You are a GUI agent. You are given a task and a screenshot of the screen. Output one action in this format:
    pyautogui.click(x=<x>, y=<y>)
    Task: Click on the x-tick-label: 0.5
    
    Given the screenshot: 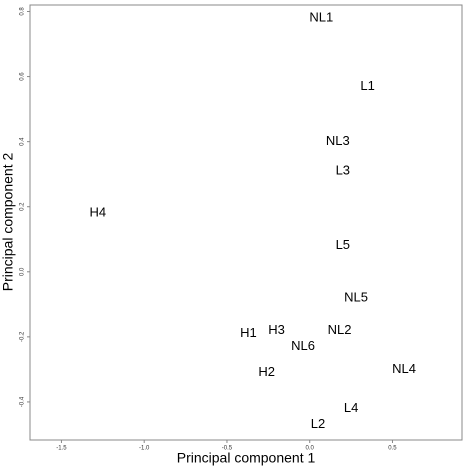 What is the action you would take?
    pyautogui.click(x=392, y=449)
    